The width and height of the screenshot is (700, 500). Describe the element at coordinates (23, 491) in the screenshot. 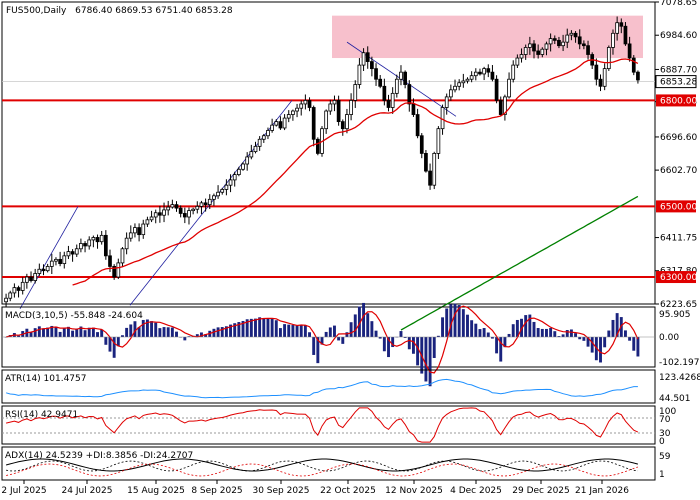

I see `time-tick-label: 2 Jul 2025` at that location.